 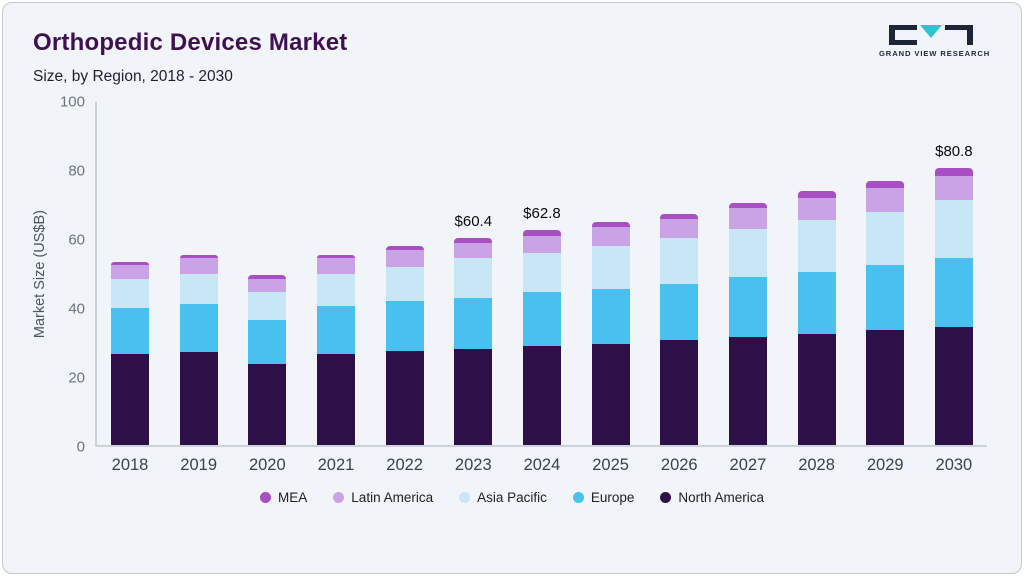 I want to click on bar-2025, so click(x=610, y=273).